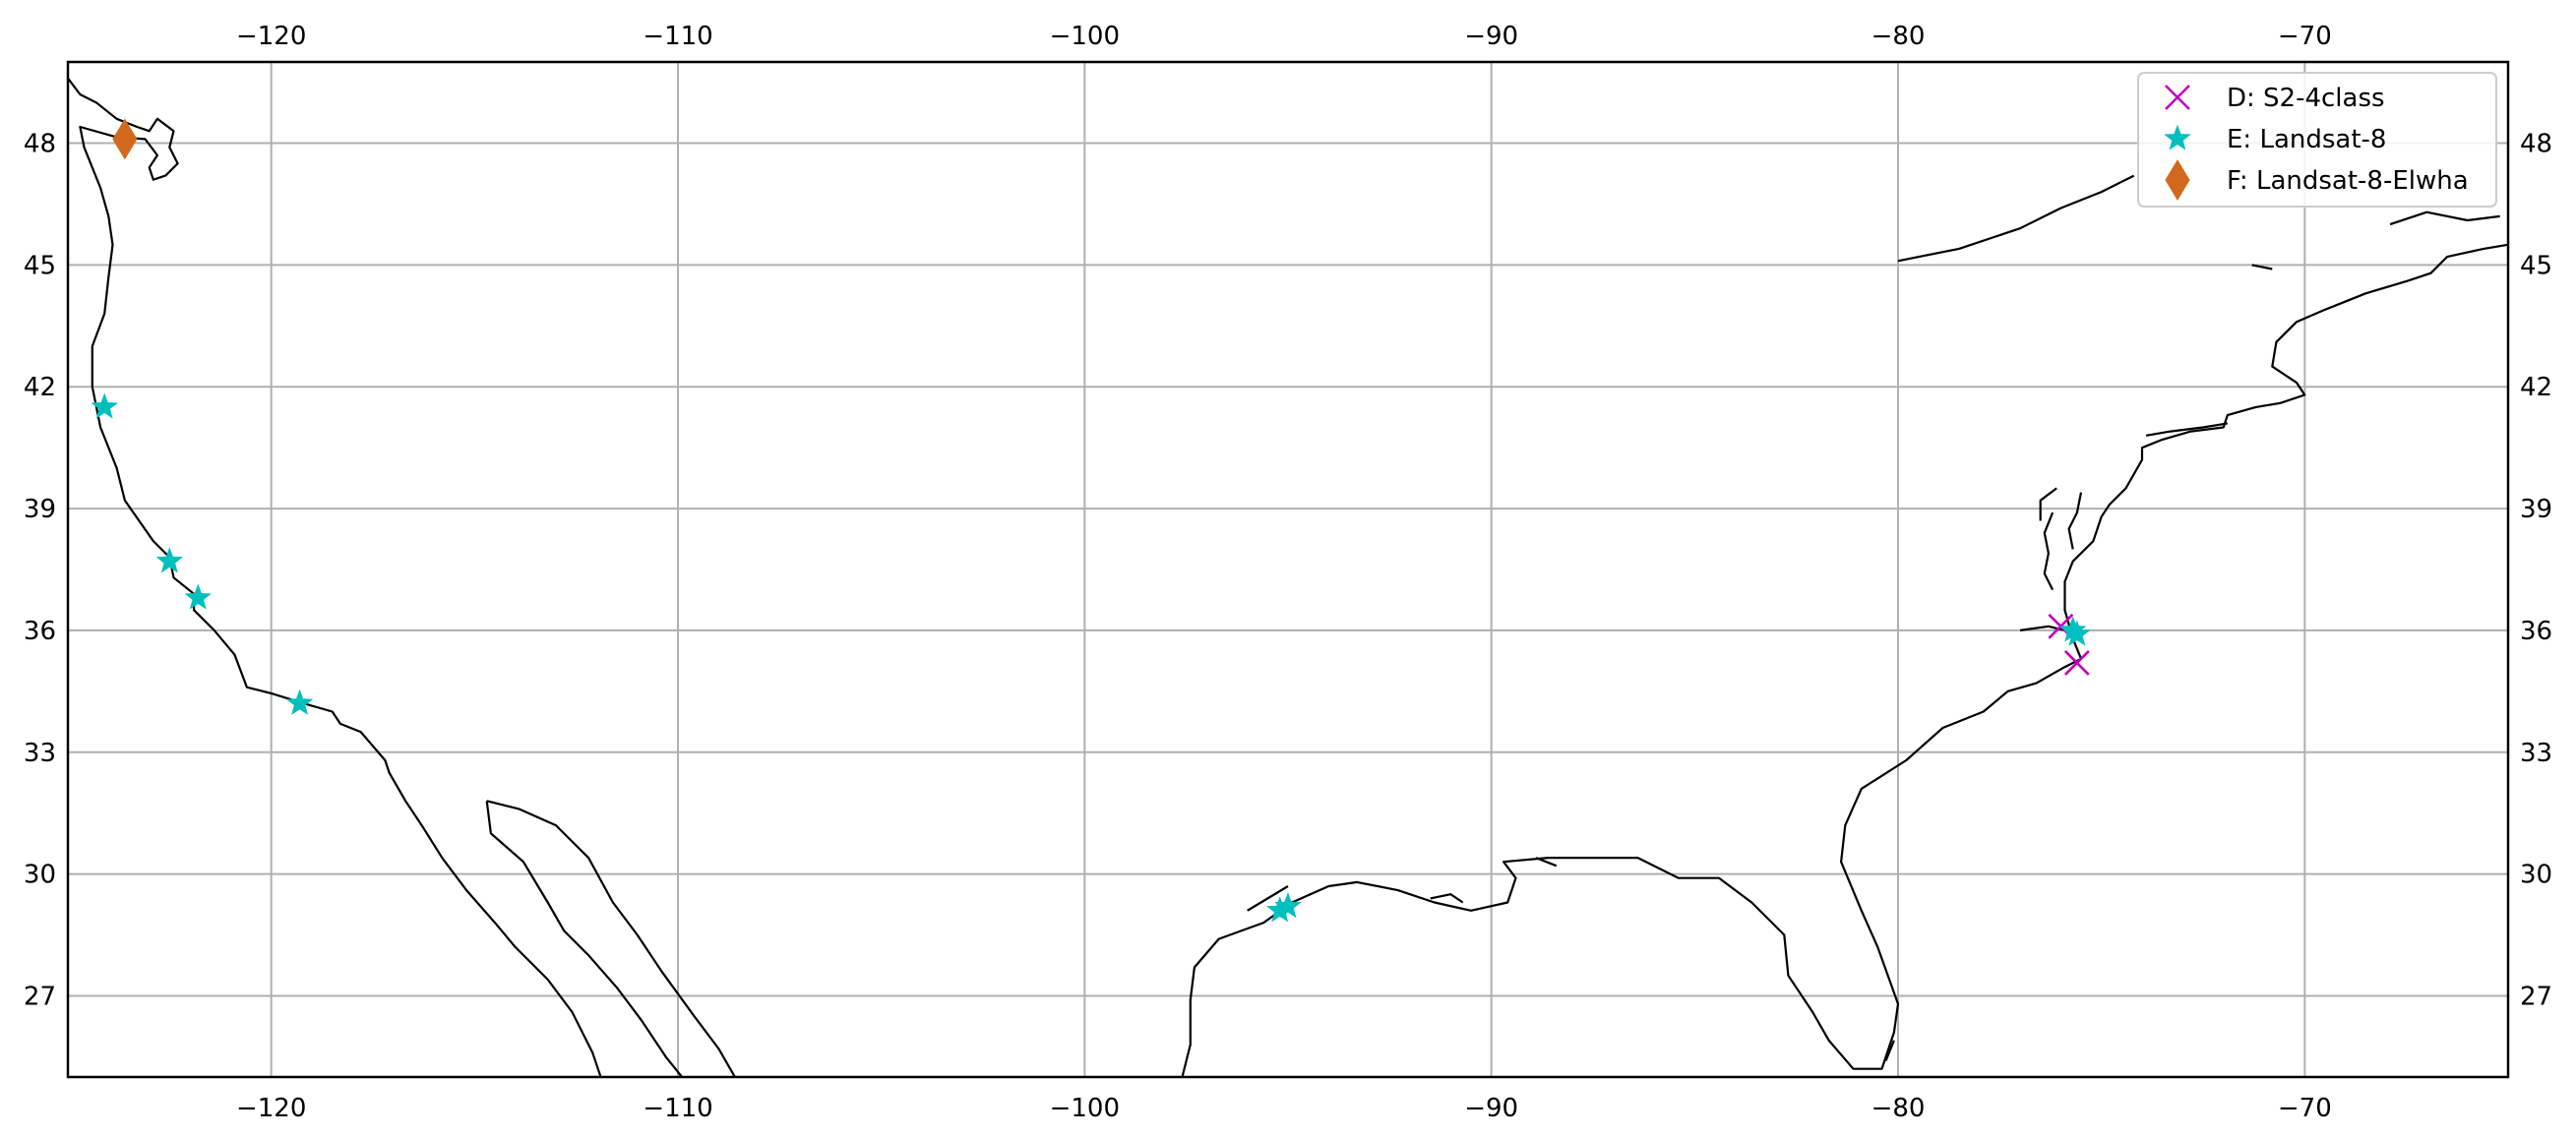 This screenshot has height=1138, width=2576. Describe the element at coordinates (2536, 754) in the screenshot. I see `y-tick-label-right: 33` at that location.